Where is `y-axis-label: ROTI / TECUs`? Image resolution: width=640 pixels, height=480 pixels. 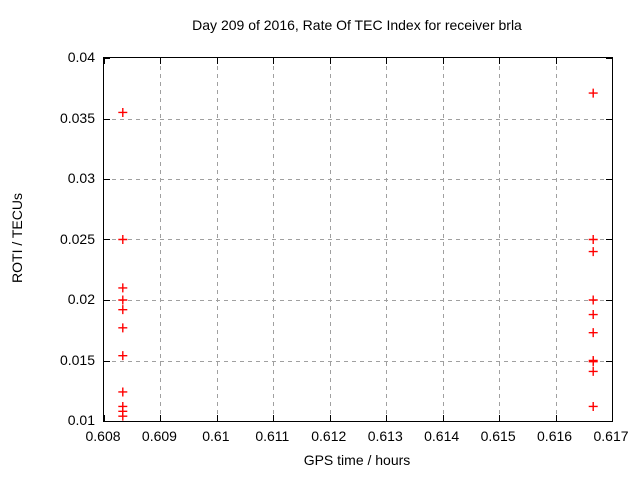 y-axis-label: ROTI / TECUs is located at coordinates (17, 238).